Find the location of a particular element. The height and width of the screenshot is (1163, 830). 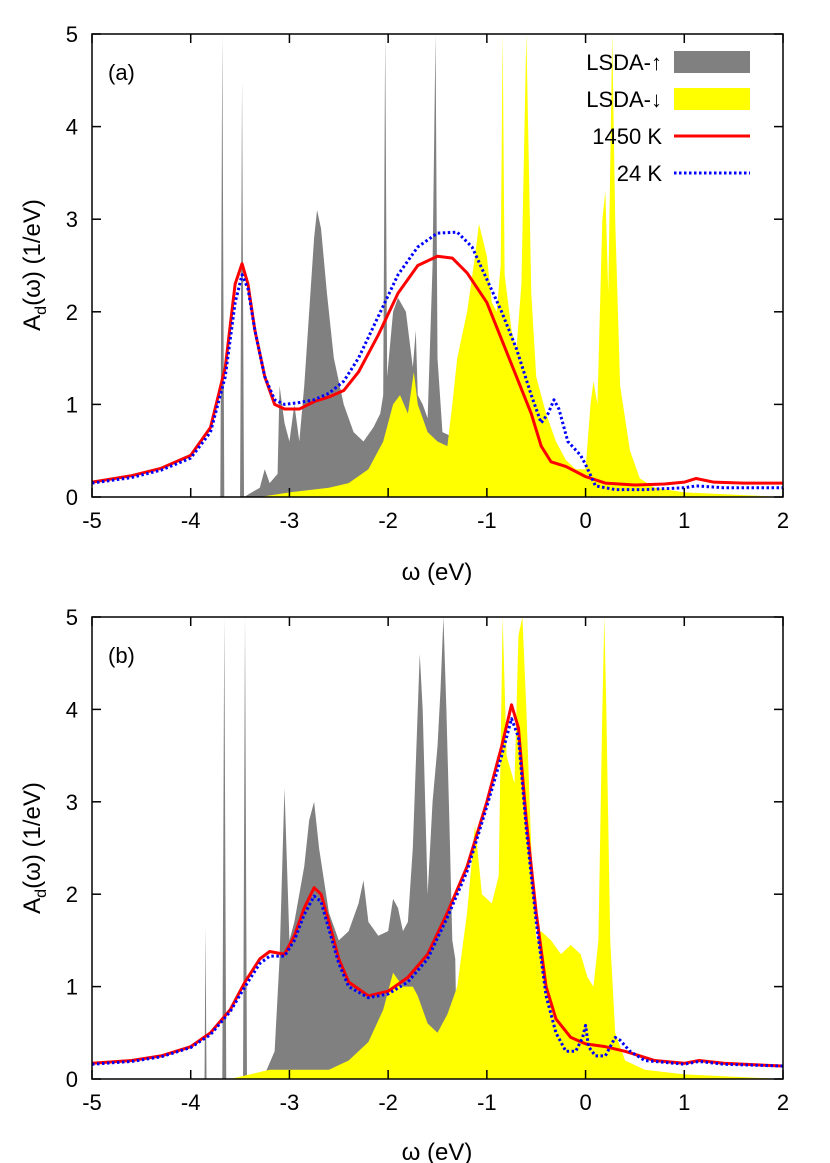

panel-label: (a) is located at coordinates (121, 72).